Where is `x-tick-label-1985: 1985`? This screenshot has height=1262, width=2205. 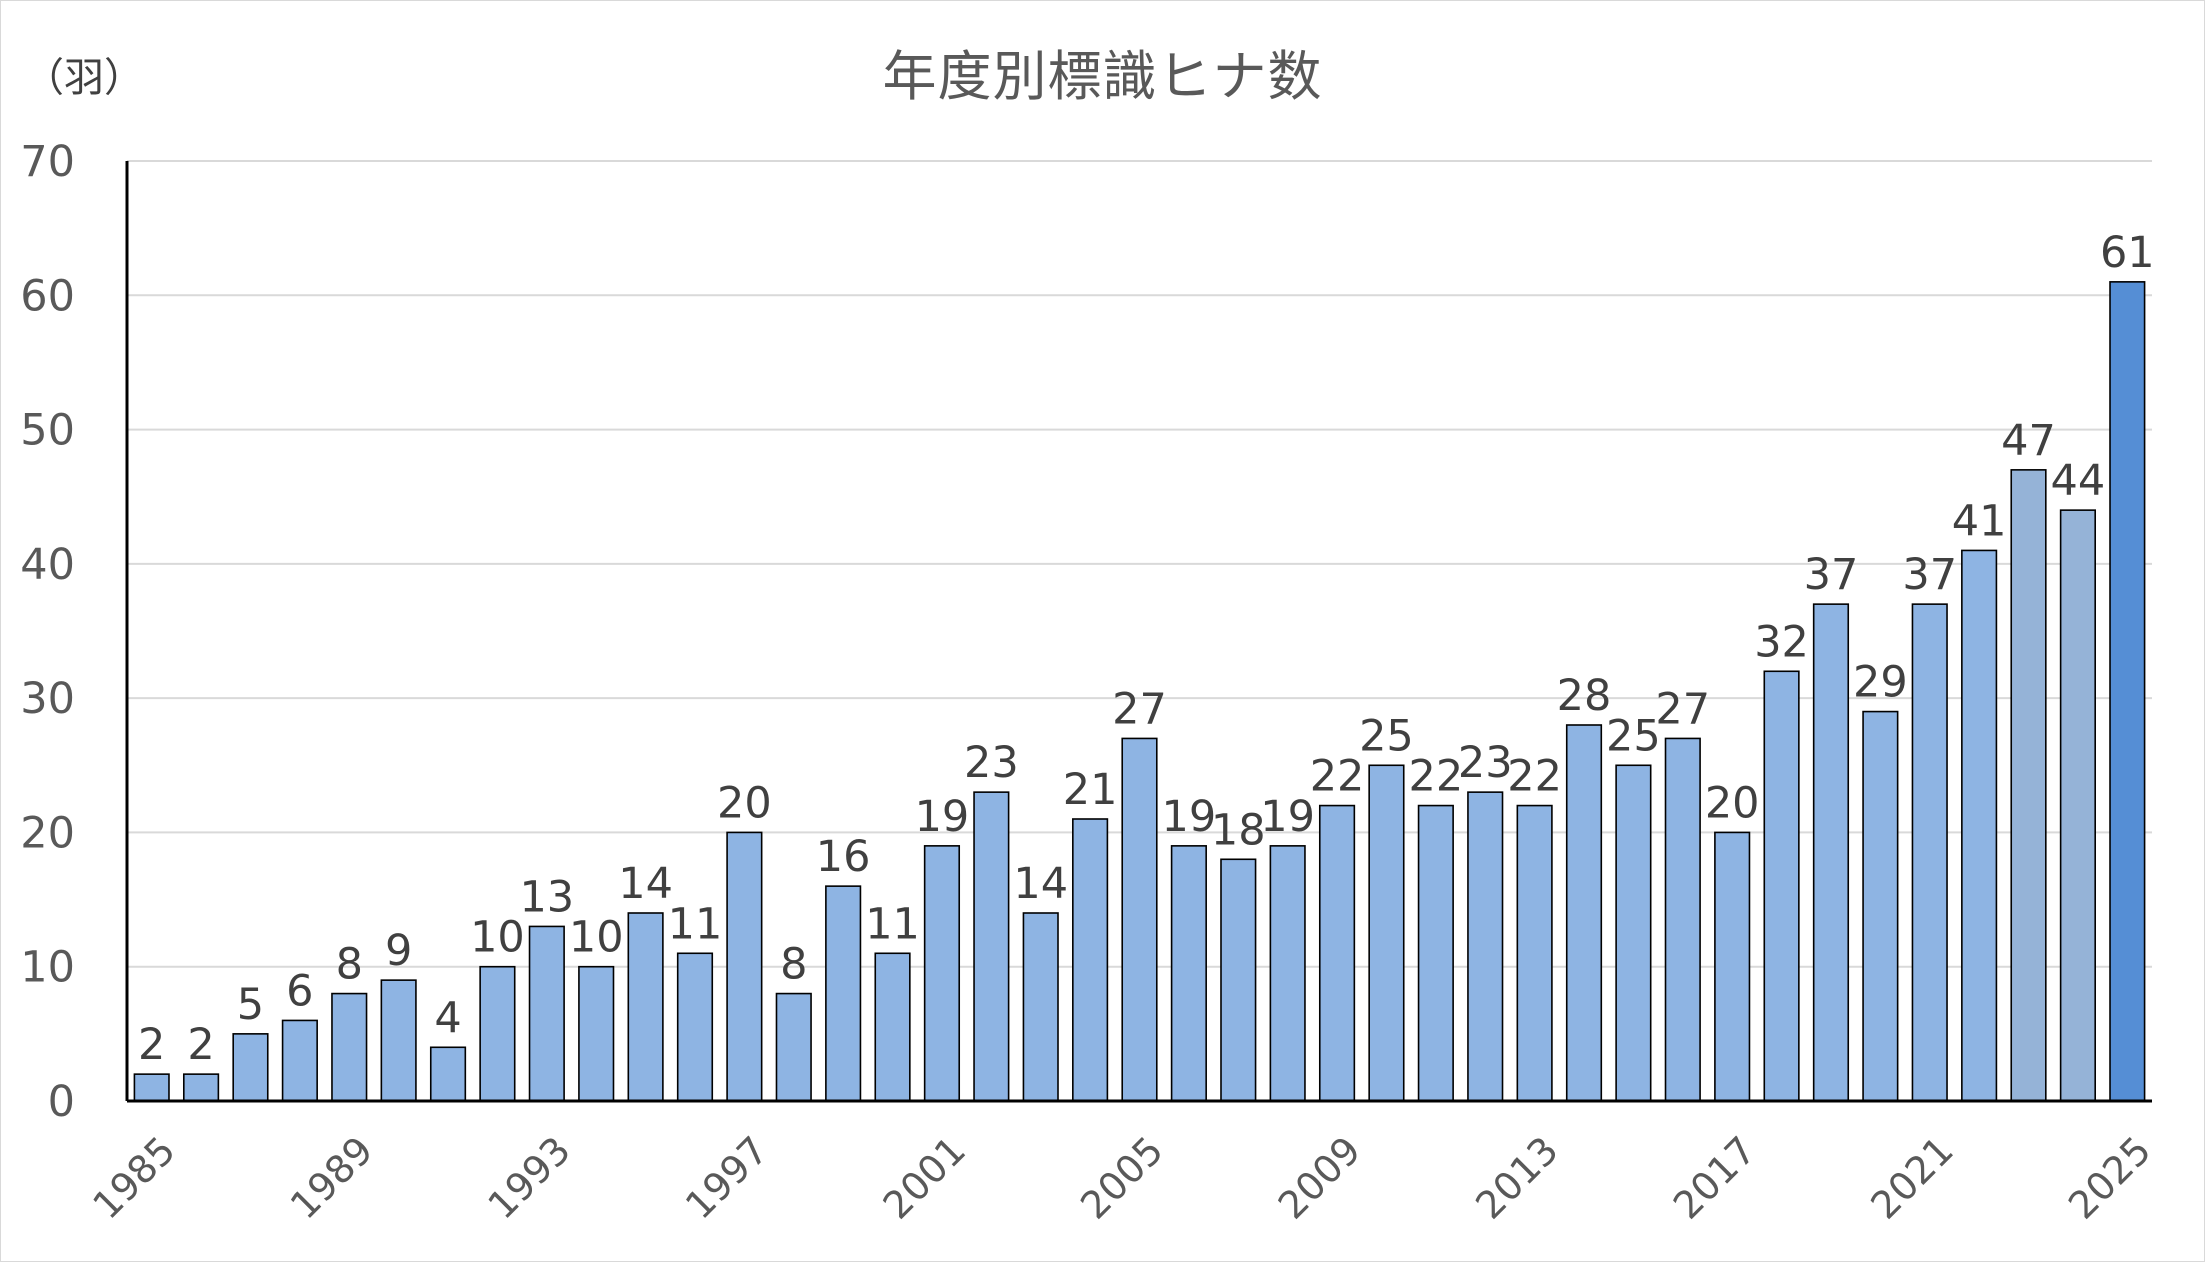
x-tick-label-1985: 1985 is located at coordinates (134, 1178).